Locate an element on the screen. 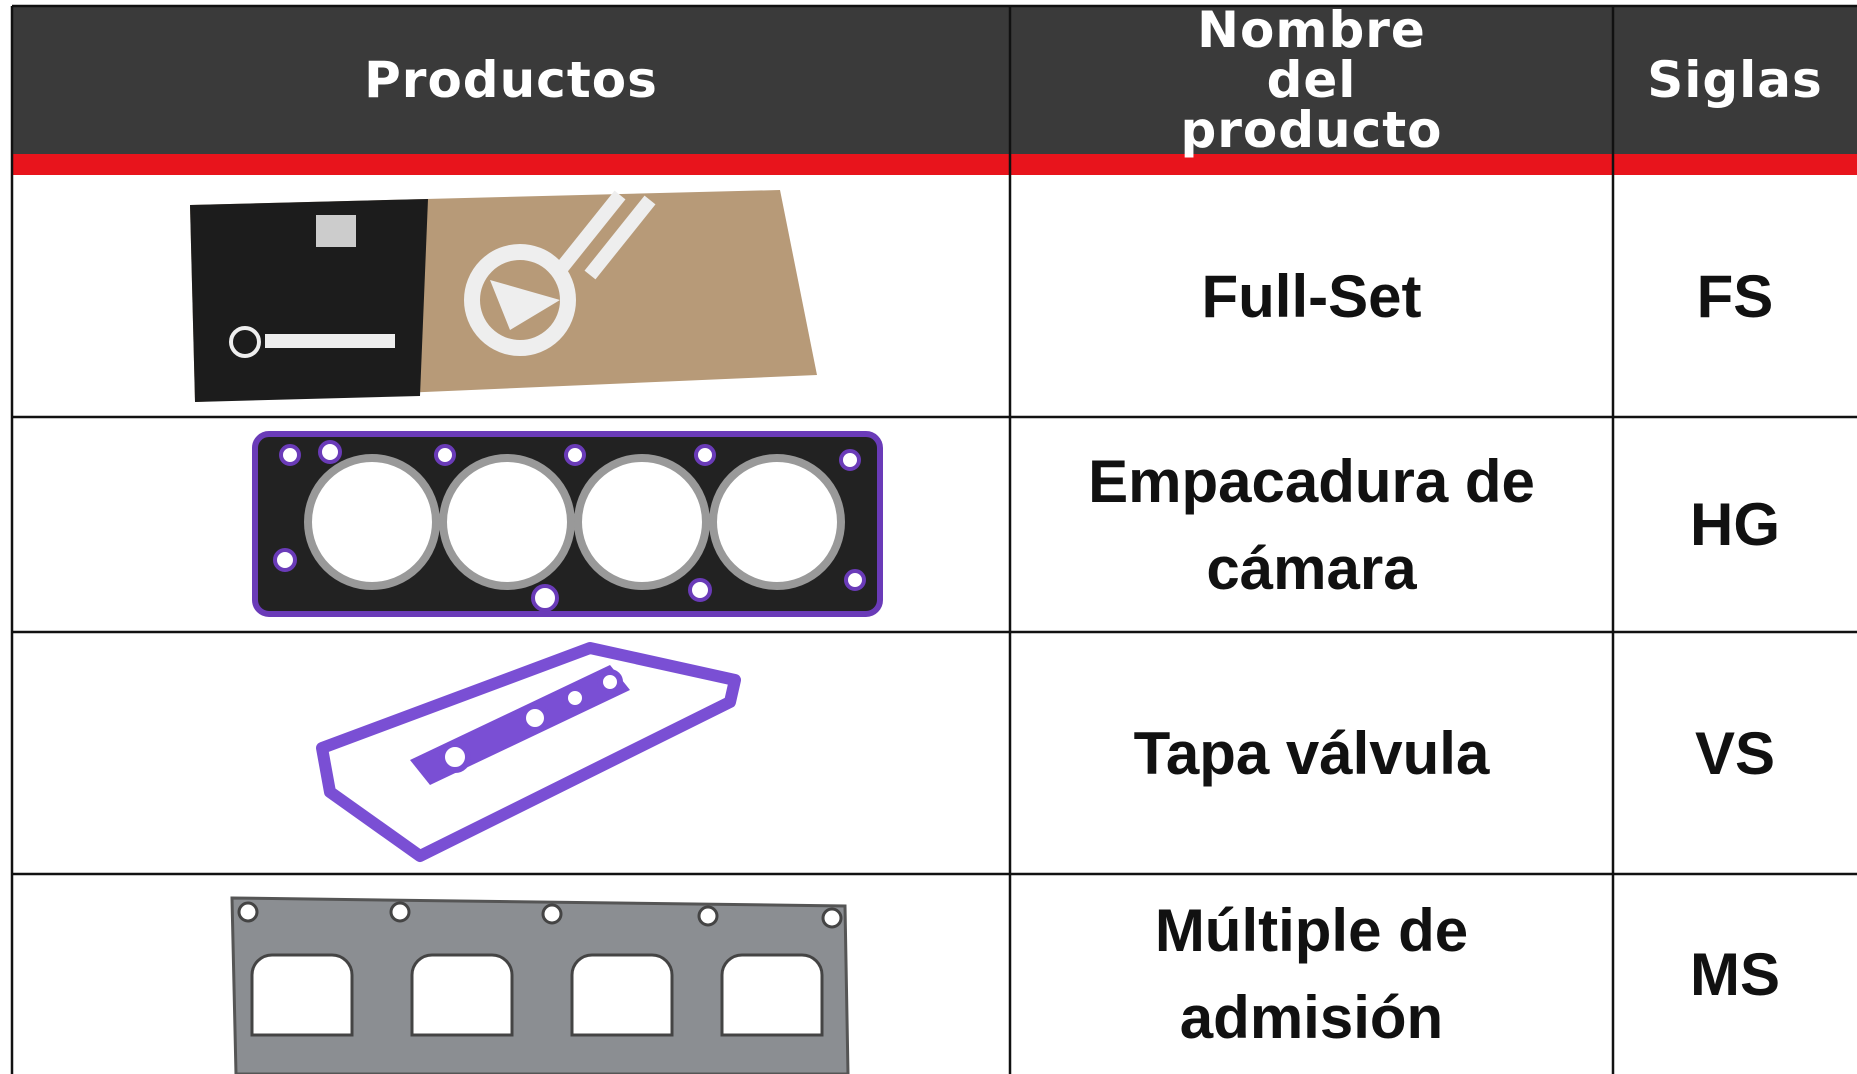  product-head-gasket is located at coordinates (567, 524).